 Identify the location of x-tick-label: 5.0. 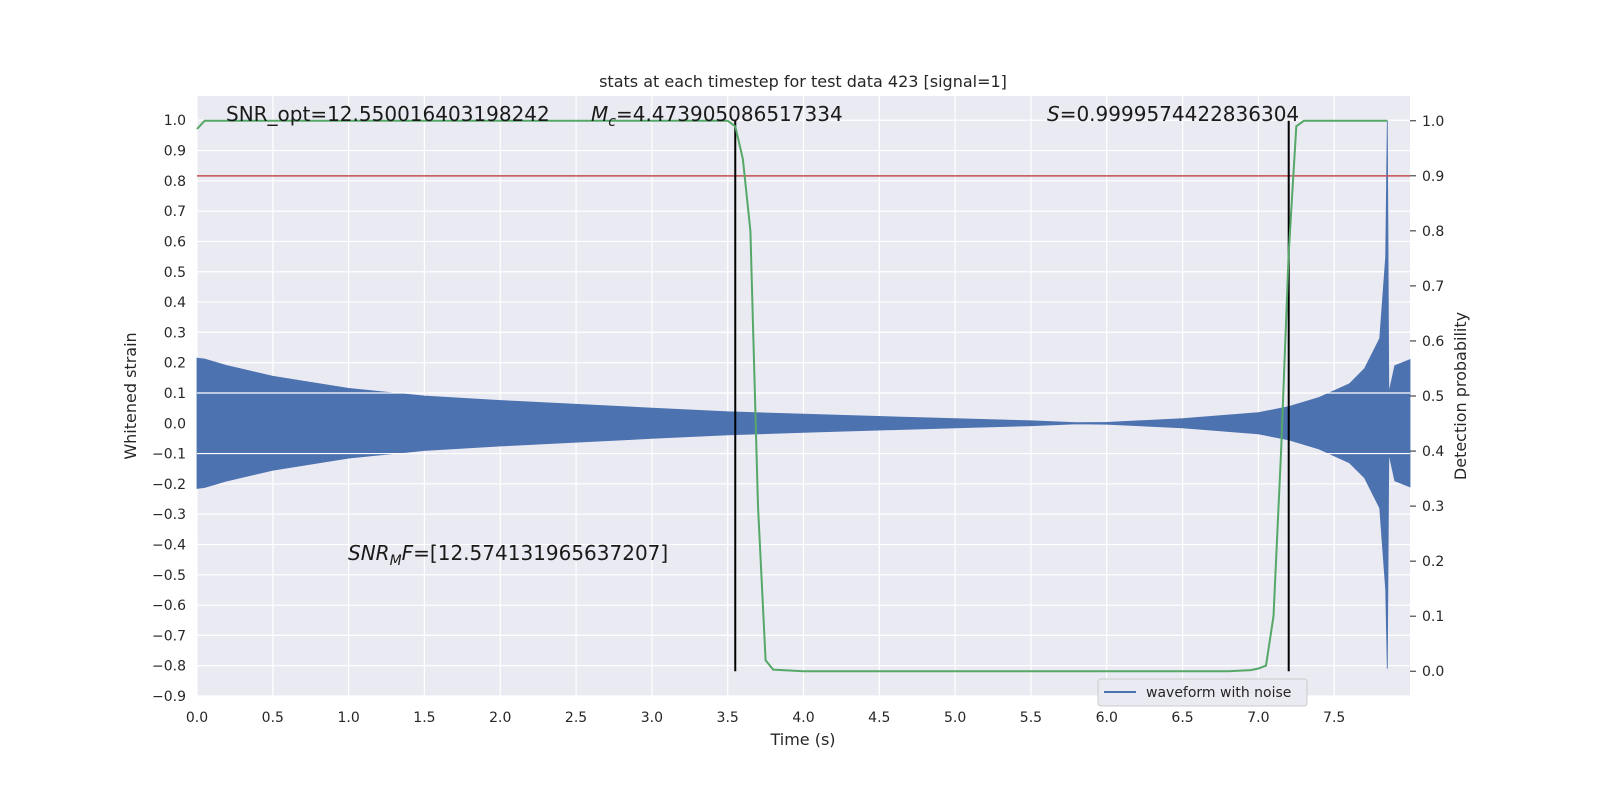
(955, 718).